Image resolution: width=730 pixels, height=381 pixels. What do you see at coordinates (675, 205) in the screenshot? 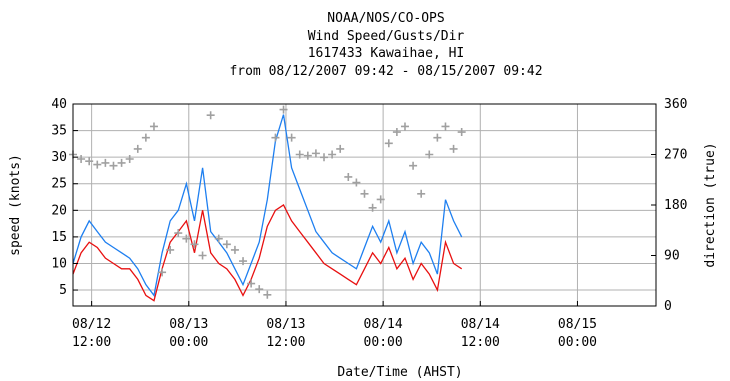
I see `y-tick-label-right: 180` at bounding box center [675, 205].